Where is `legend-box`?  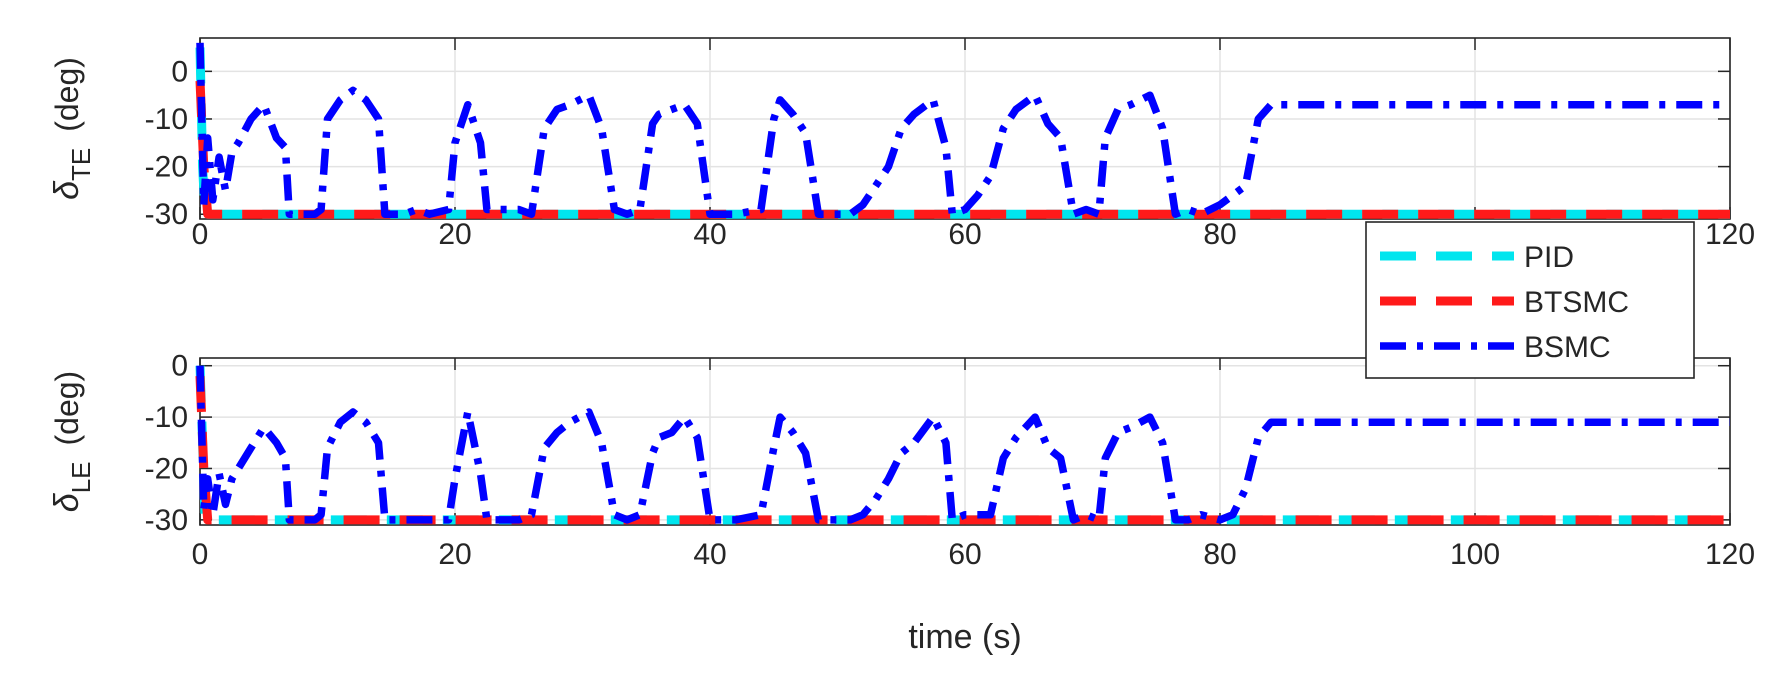
legend-box is located at coordinates (1530, 300).